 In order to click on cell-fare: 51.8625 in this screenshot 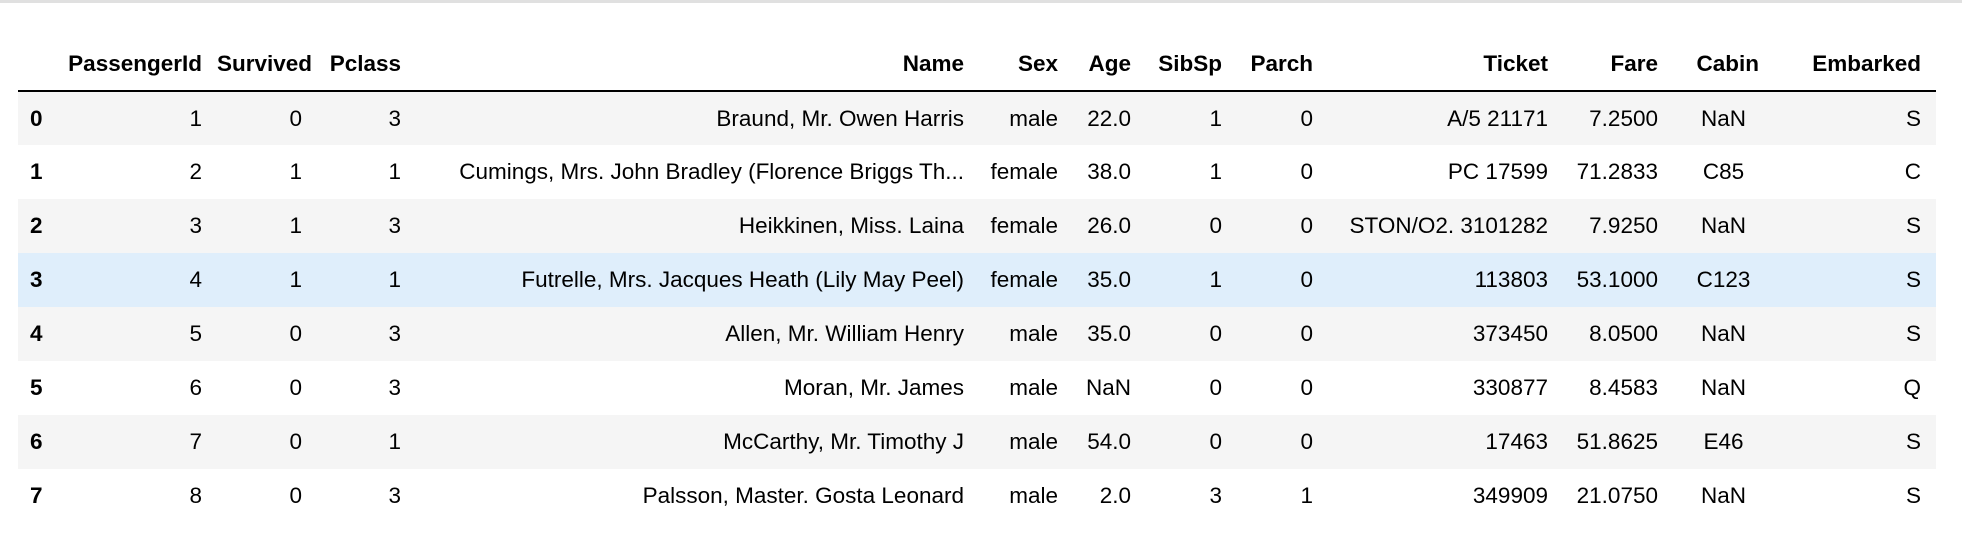, I will do `click(1617, 441)`.